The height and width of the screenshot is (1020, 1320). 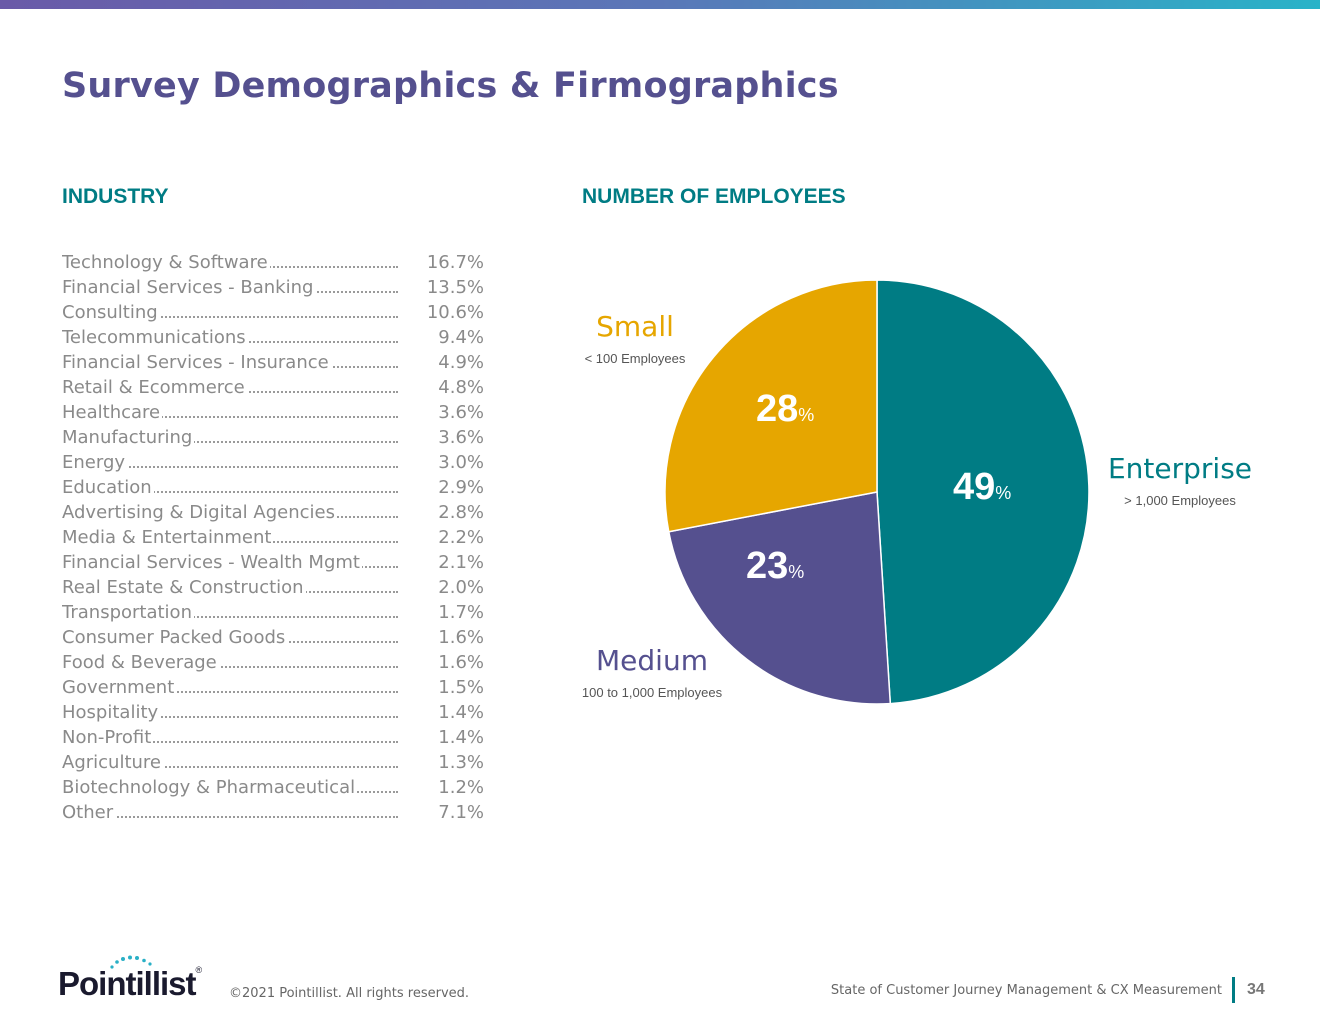 What do you see at coordinates (108, 737) in the screenshot?
I see `industry-name: Non-Profit` at bounding box center [108, 737].